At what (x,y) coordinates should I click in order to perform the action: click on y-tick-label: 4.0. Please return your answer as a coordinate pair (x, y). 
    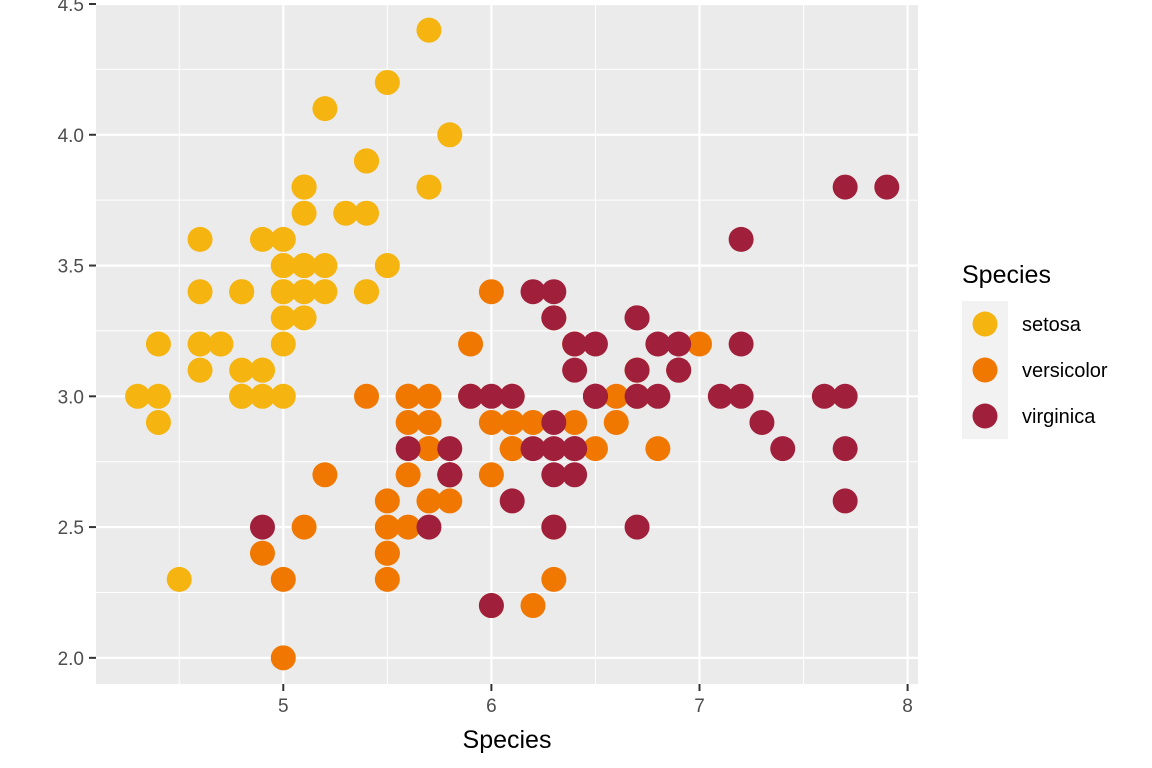
    Looking at the image, I should click on (71, 136).